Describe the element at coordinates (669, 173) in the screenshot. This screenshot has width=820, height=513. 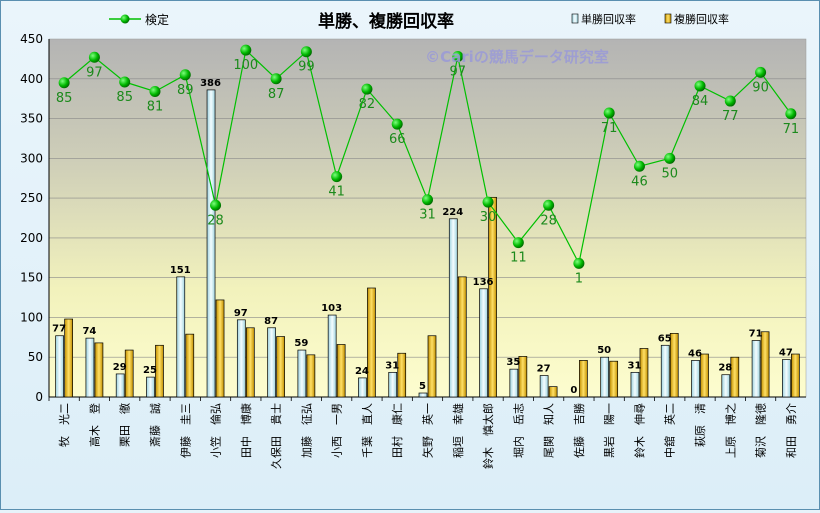
I see `test-value-label: 50` at that location.